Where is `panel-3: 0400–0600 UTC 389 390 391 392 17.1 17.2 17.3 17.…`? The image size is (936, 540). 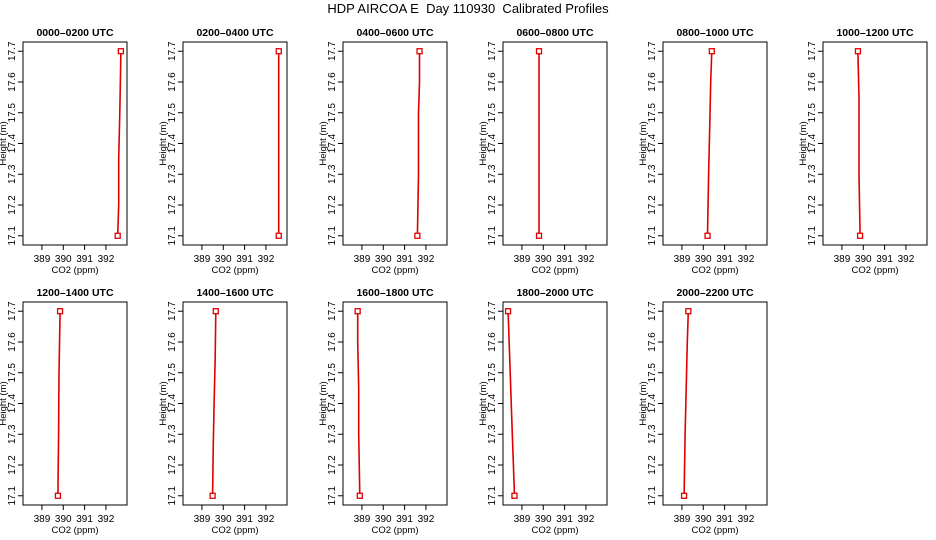 panel-3: 0400–0600 UTC 389 390 391 392 17.1 17.2 17.3 17.… is located at coordinates (383, 151).